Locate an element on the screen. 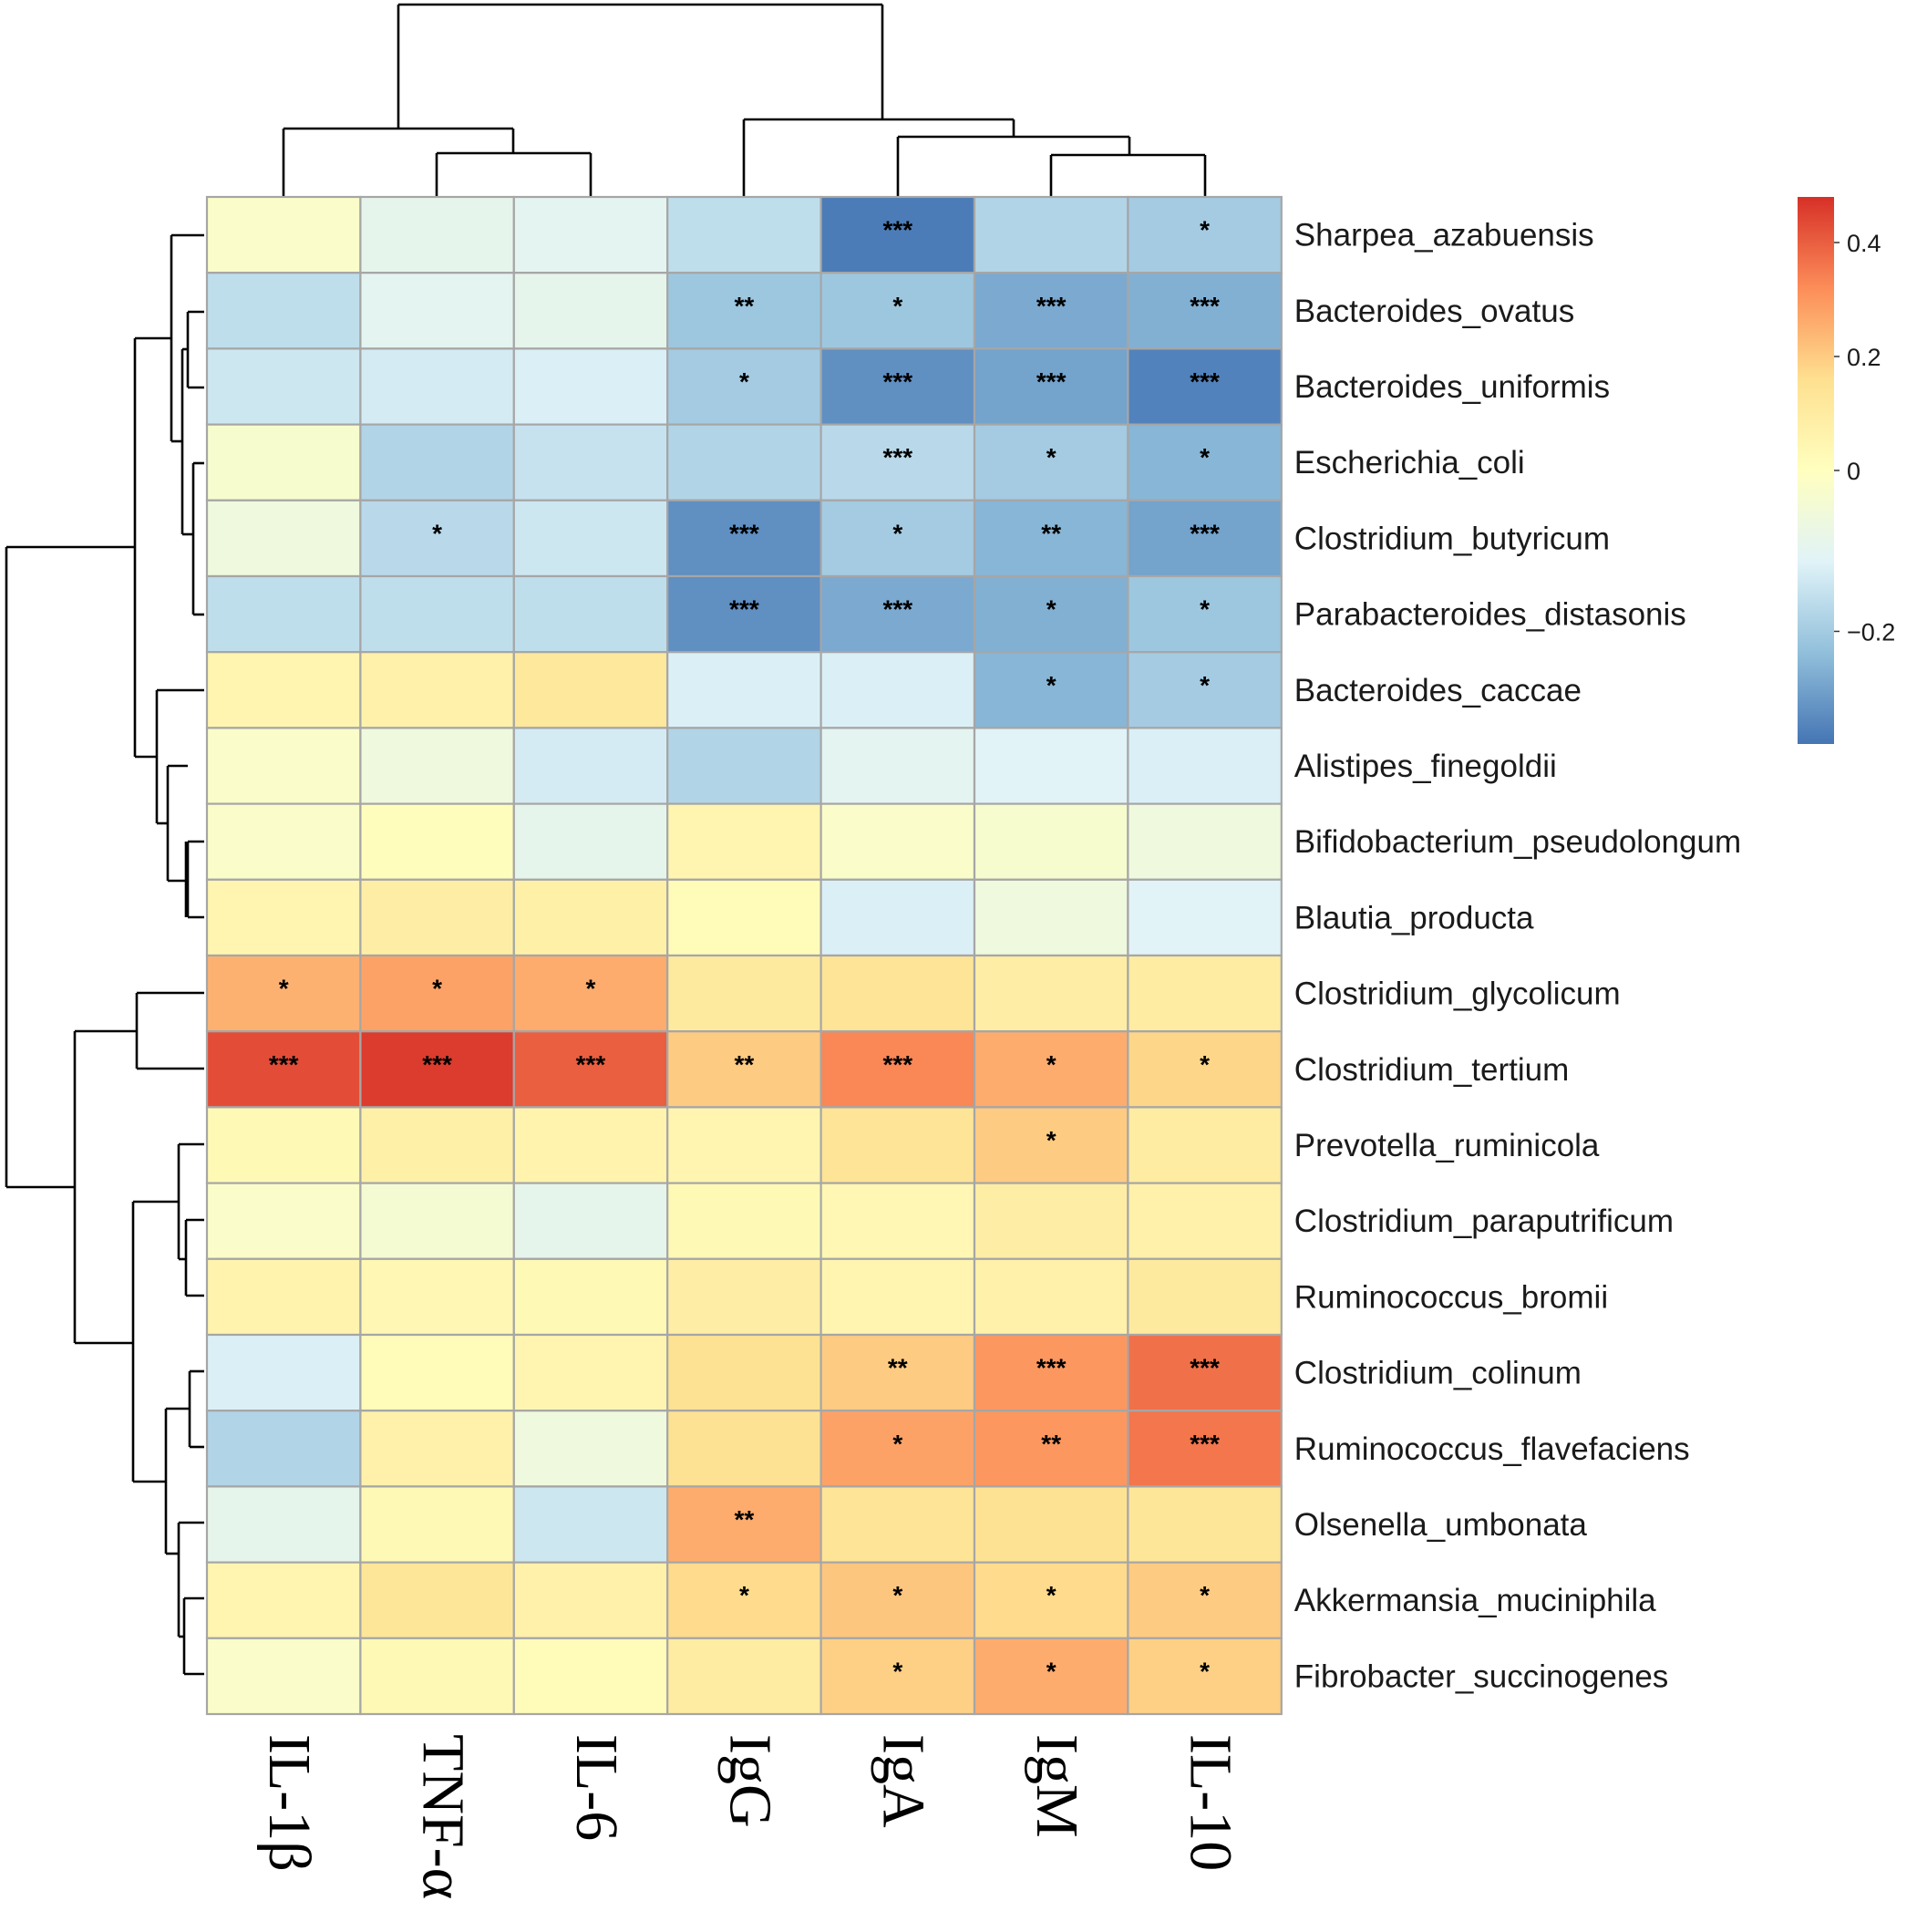 The height and width of the screenshot is (1932, 1917). row-label: Prevotella_ruminicola is located at coordinates (1447, 1145).